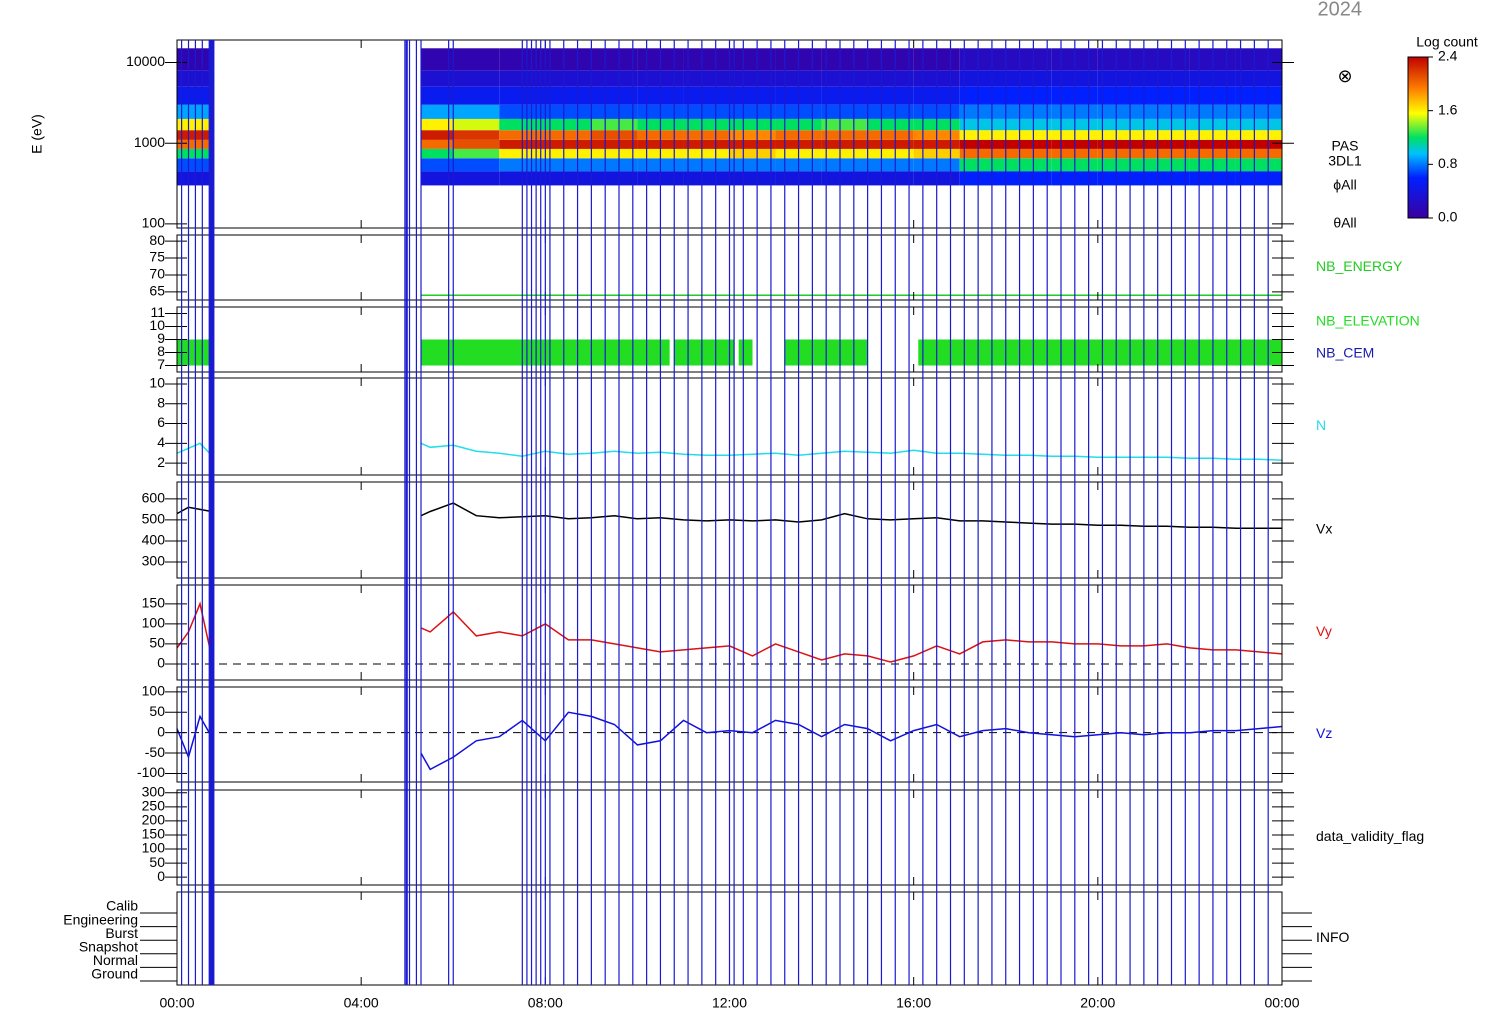  Describe the element at coordinates (1344, 223) in the screenshot. I see `instrument-label: θAll` at that location.